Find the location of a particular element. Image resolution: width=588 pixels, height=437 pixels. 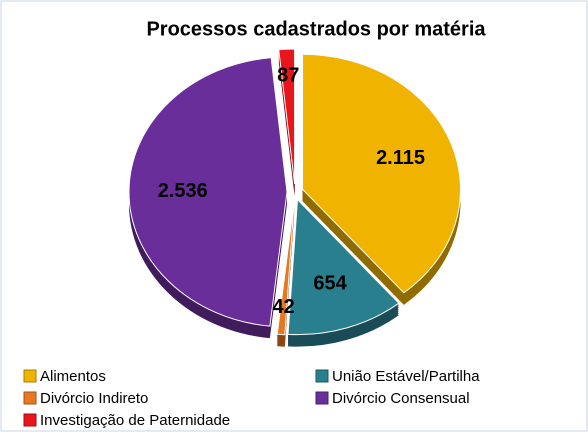

data-label: 654 is located at coordinates (330, 284).